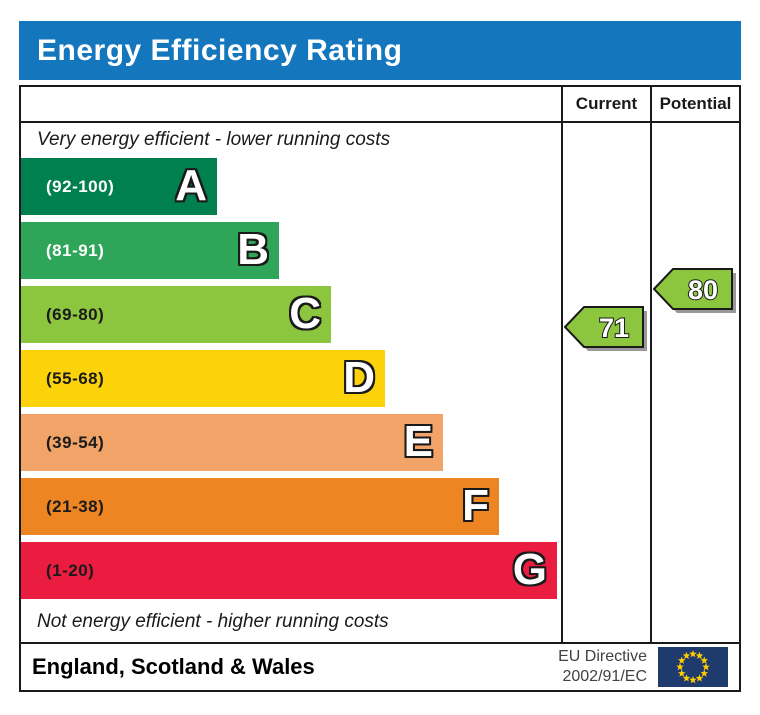 The image size is (760, 715). Describe the element at coordinates (614, 328) in the screenshot. I see `current-rating-value: 71` at that location.